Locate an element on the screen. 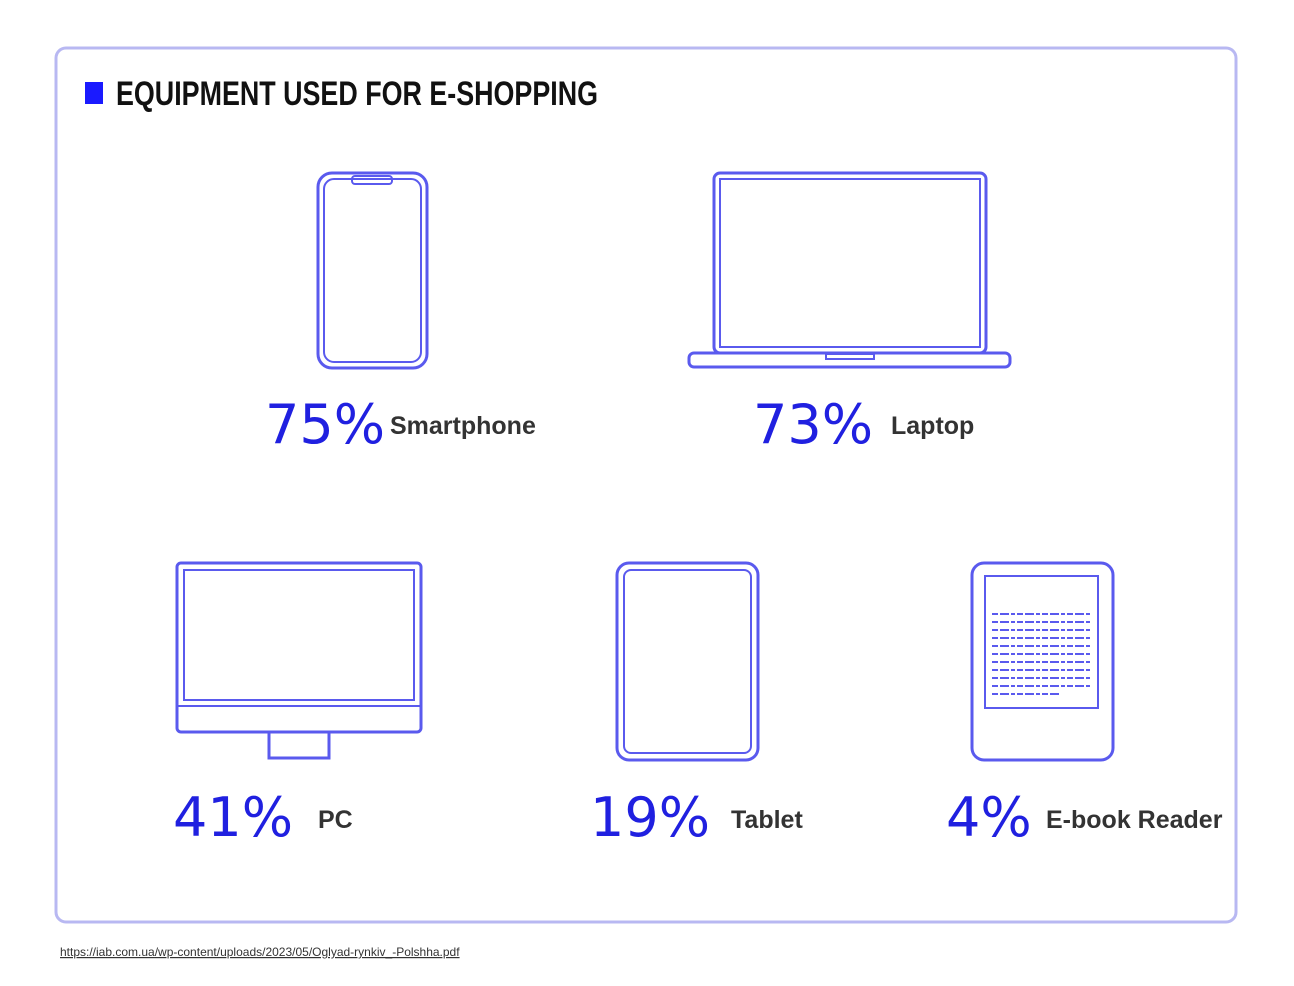  ebook-icon is located at coordinates (1042, 661).